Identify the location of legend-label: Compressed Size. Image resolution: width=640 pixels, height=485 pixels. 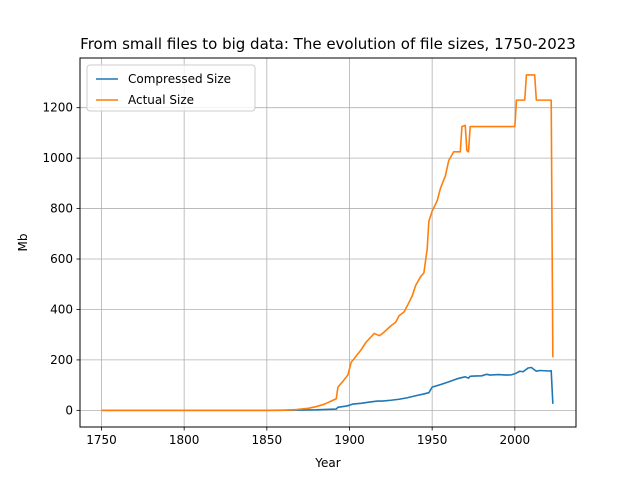
(179, 79).